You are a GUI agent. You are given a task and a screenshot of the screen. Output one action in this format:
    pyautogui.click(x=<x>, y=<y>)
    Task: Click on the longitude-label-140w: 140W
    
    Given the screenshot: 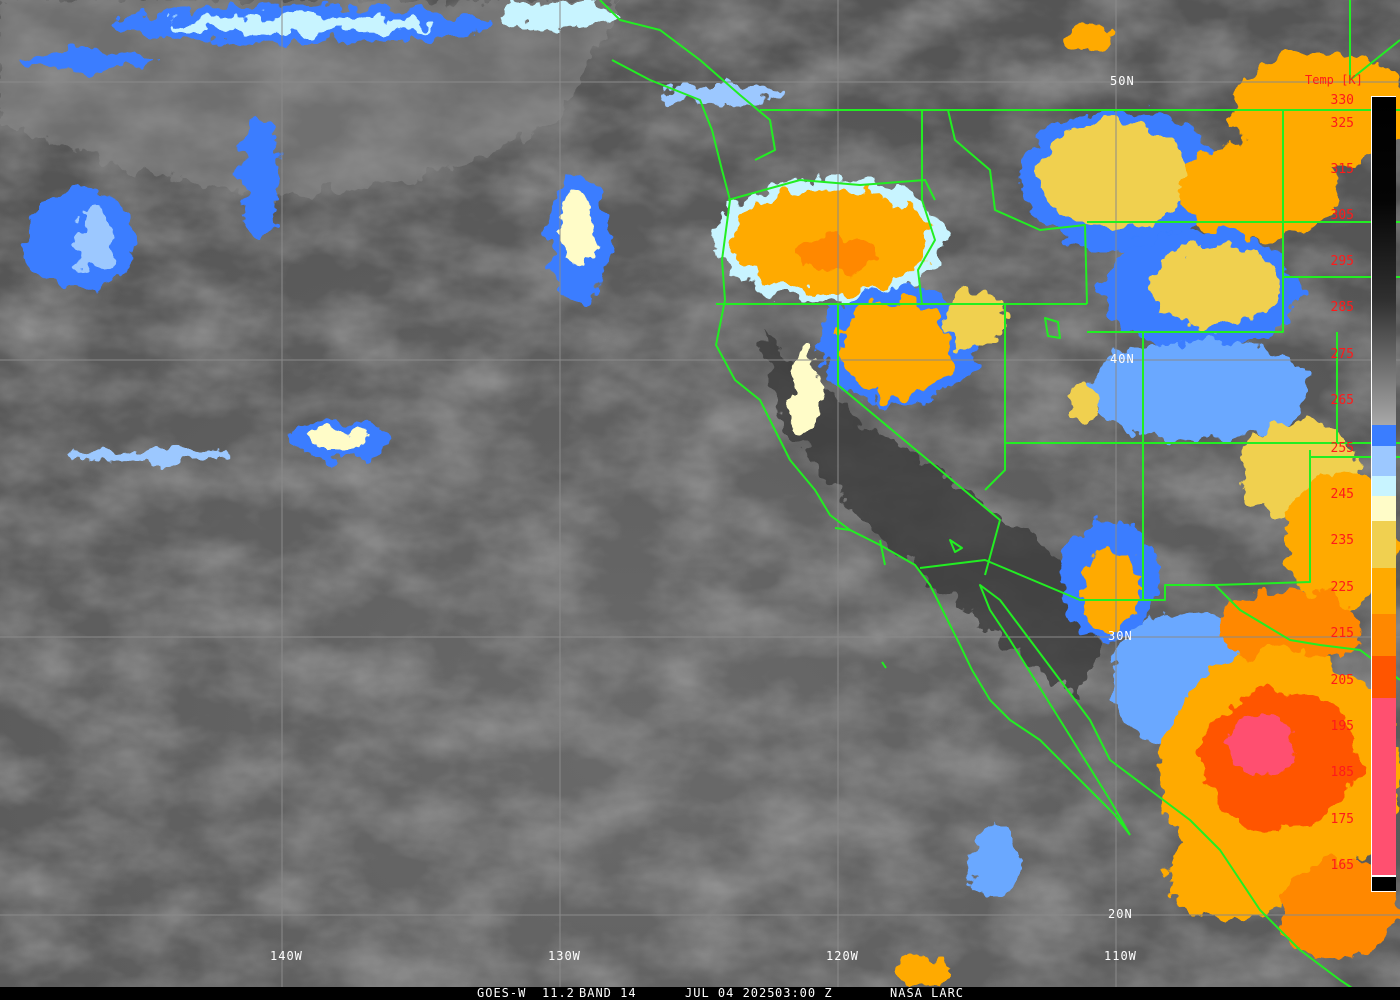 What is the action you would take?
    pyautogui.click(x=286, y=956)
    